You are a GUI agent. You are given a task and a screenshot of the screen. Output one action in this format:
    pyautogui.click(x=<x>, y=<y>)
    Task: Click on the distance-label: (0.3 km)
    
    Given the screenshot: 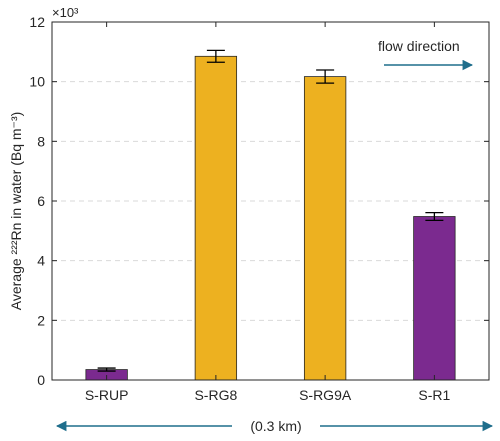 What is the action you would take?
    pyautogui.click(x=275, y=426)
    